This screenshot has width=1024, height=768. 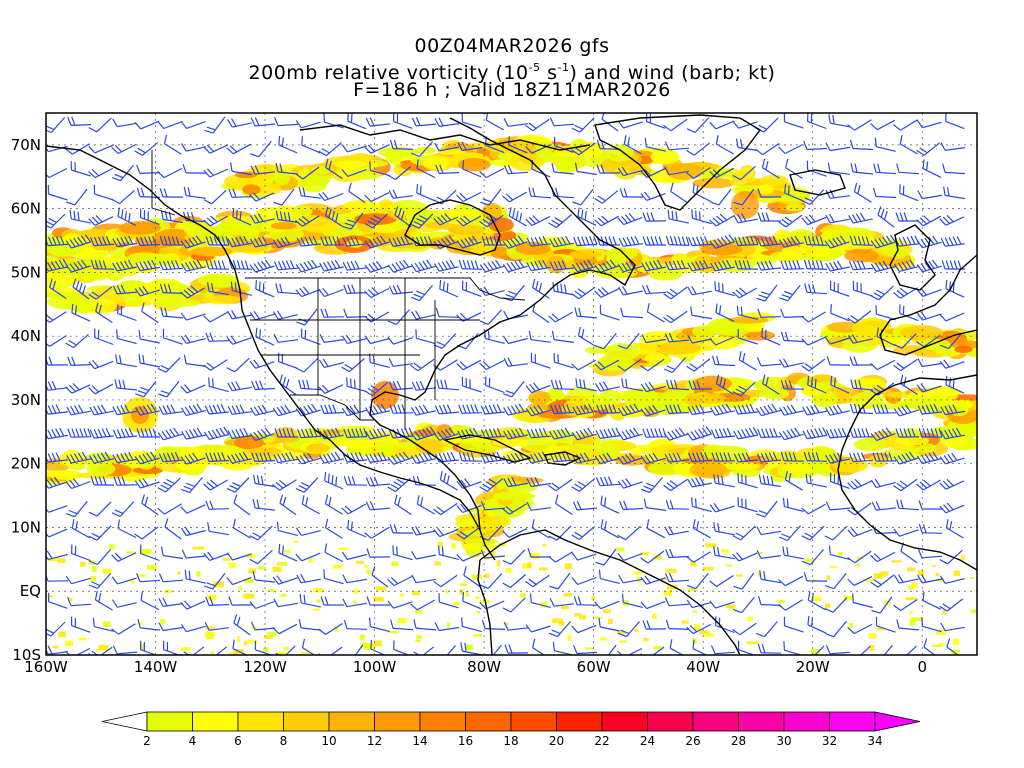 What do you see at coordinates (907, 472) in the screenshot?
I see `coastline-africa` at bounding box center [907, 472].